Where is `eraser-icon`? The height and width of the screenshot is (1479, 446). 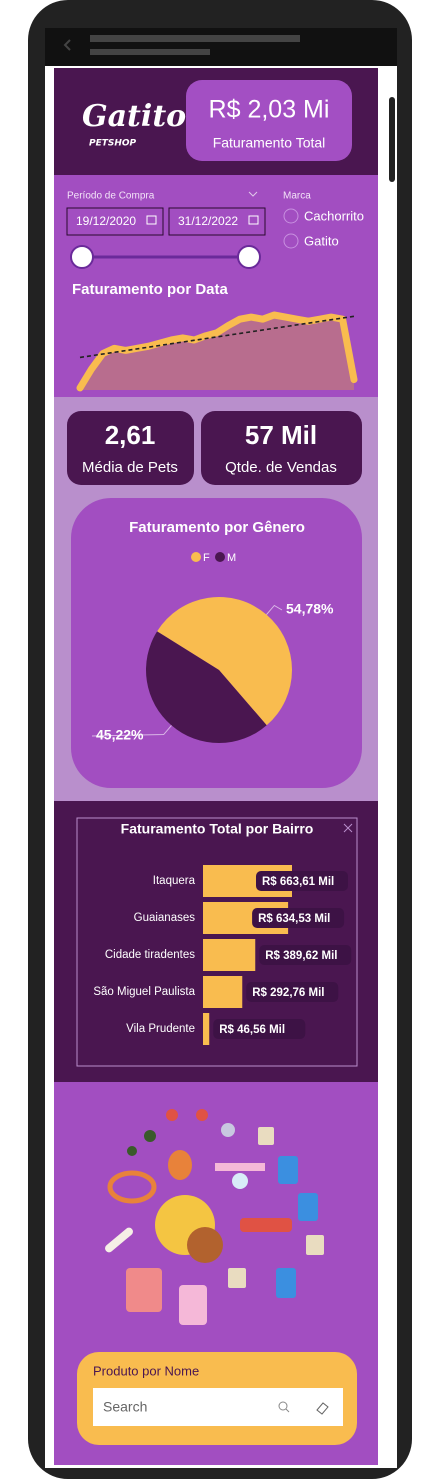
eraser-icon is located at coordinates (322, 1408).